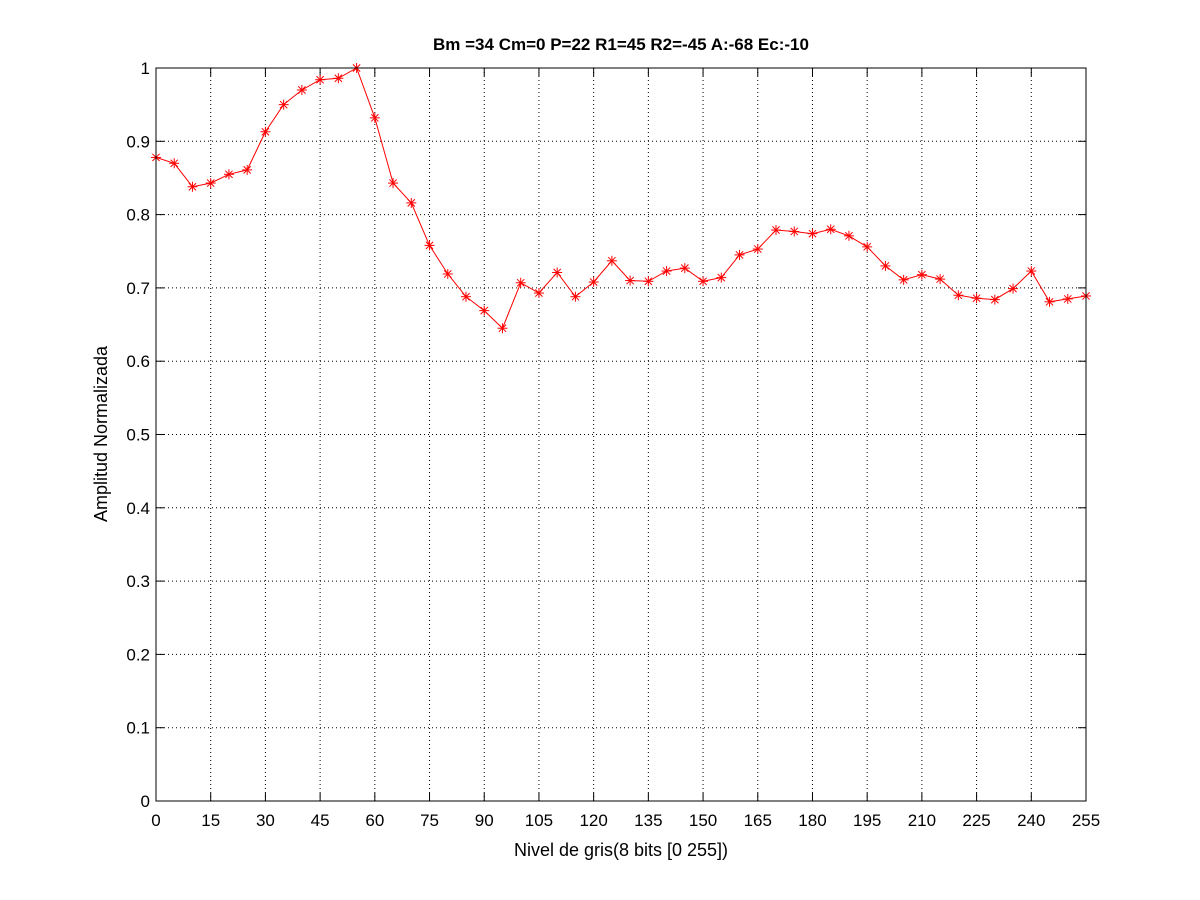 The height and width of the screenshot is (900, 1200). What do you see at coordinates (210, 820) in the screenshot?
I see `x-tick-label: 15` at bounding box center [210, 820].